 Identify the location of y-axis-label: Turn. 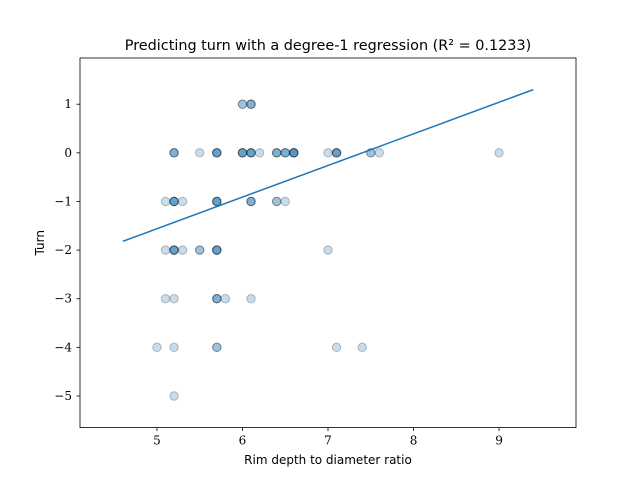
(40, 243).